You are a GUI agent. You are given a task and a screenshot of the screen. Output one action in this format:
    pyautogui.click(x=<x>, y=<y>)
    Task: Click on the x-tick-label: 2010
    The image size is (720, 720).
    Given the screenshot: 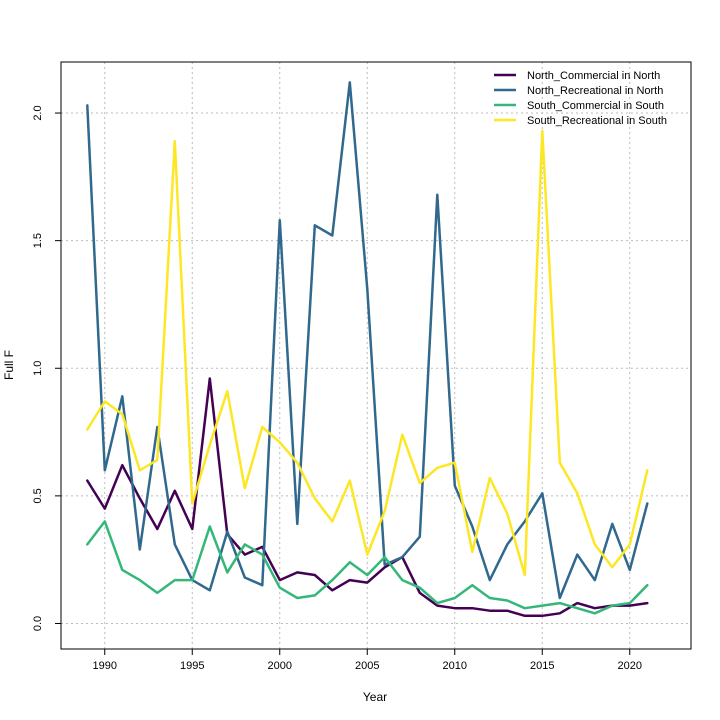 What is the action you would take?
    pyautogui.click(x=455, y=666)
    